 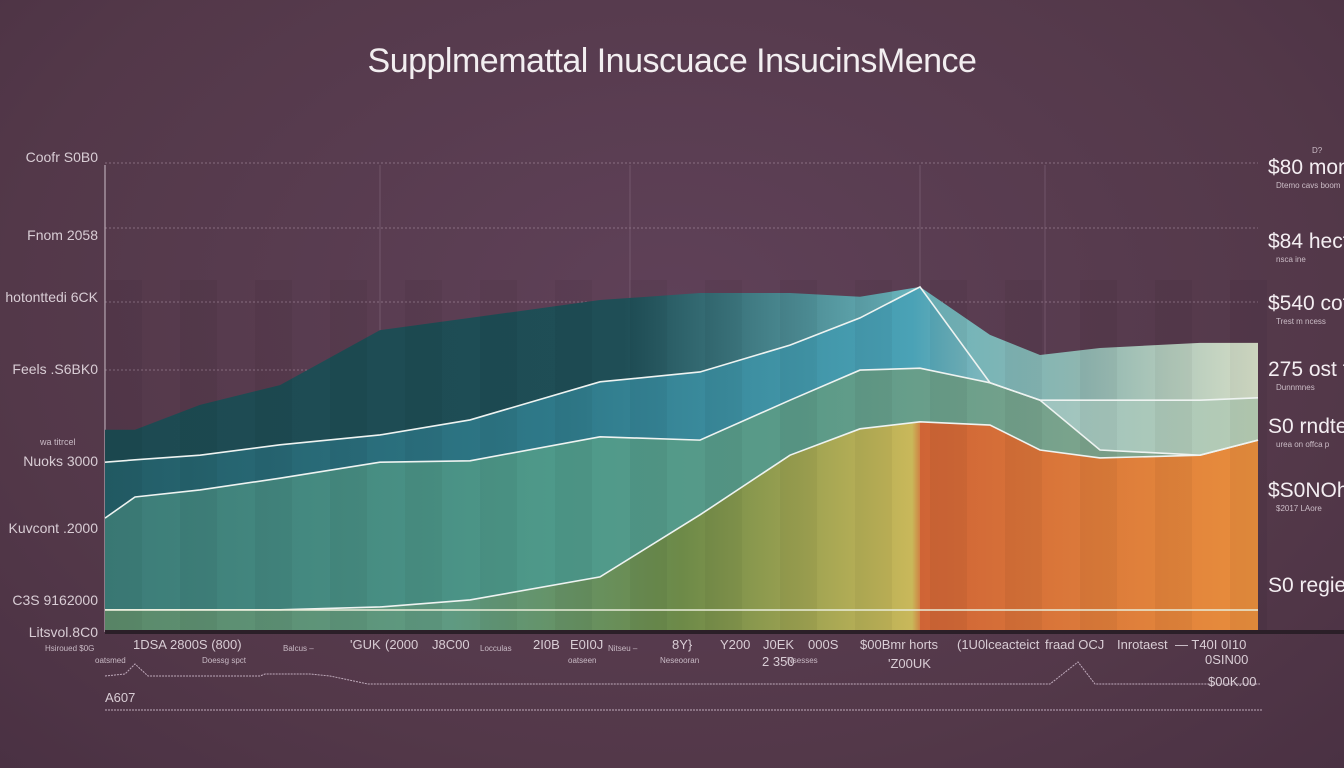 I want to click on y-tick-label: Fnom 2058, so click(x=62, y=235).